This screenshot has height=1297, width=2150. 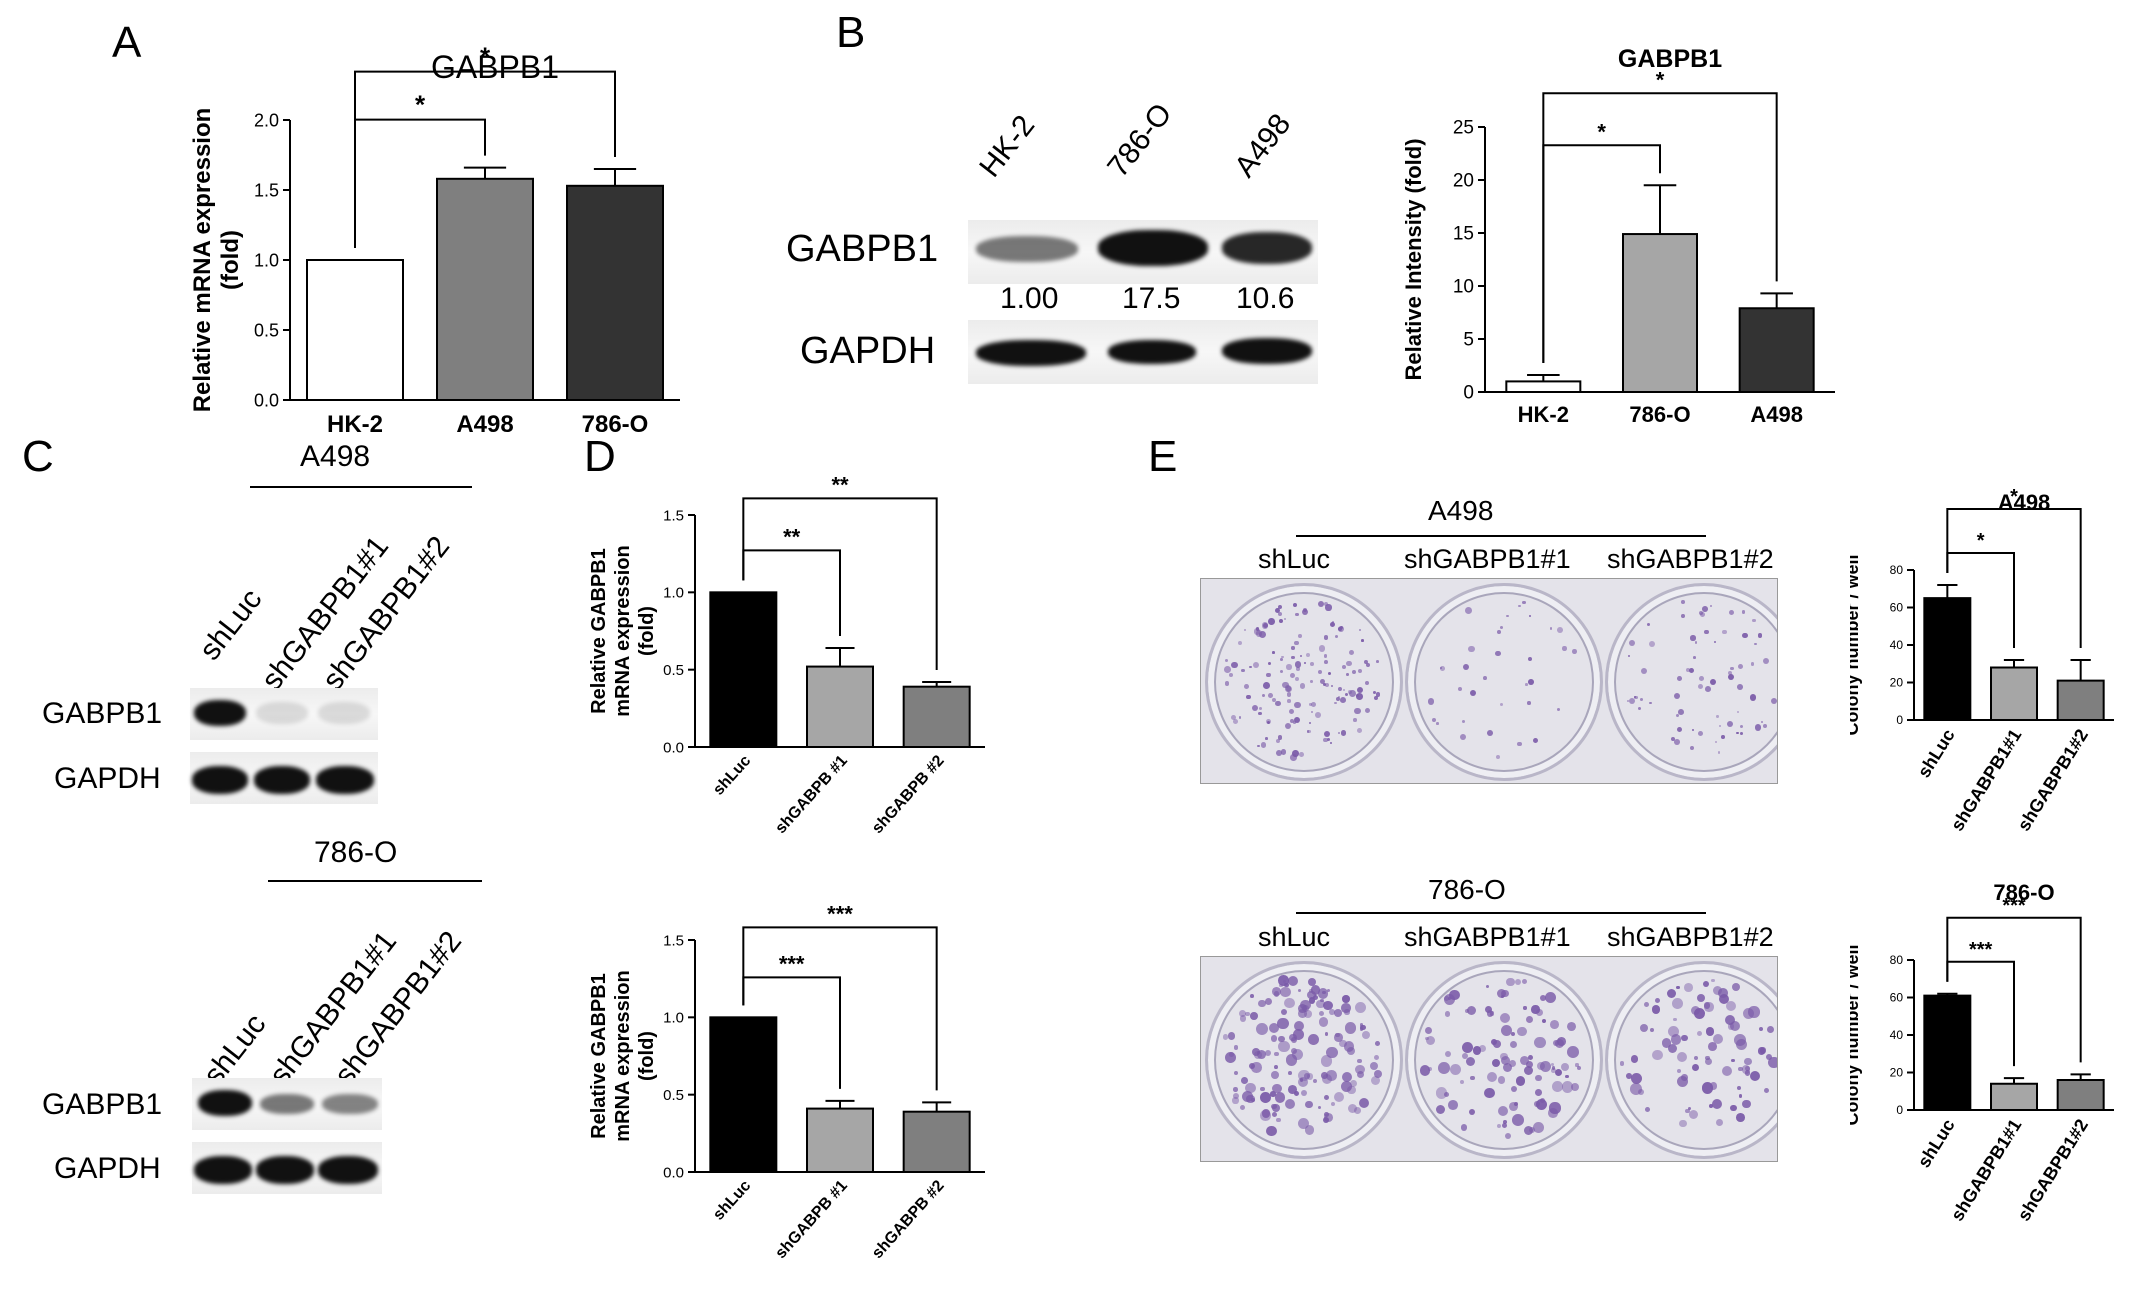 What do you see at coordinates (1461, 510) in the screenshot?
I see `plate-cell-line: A498` at bounding box center [1461, 510].